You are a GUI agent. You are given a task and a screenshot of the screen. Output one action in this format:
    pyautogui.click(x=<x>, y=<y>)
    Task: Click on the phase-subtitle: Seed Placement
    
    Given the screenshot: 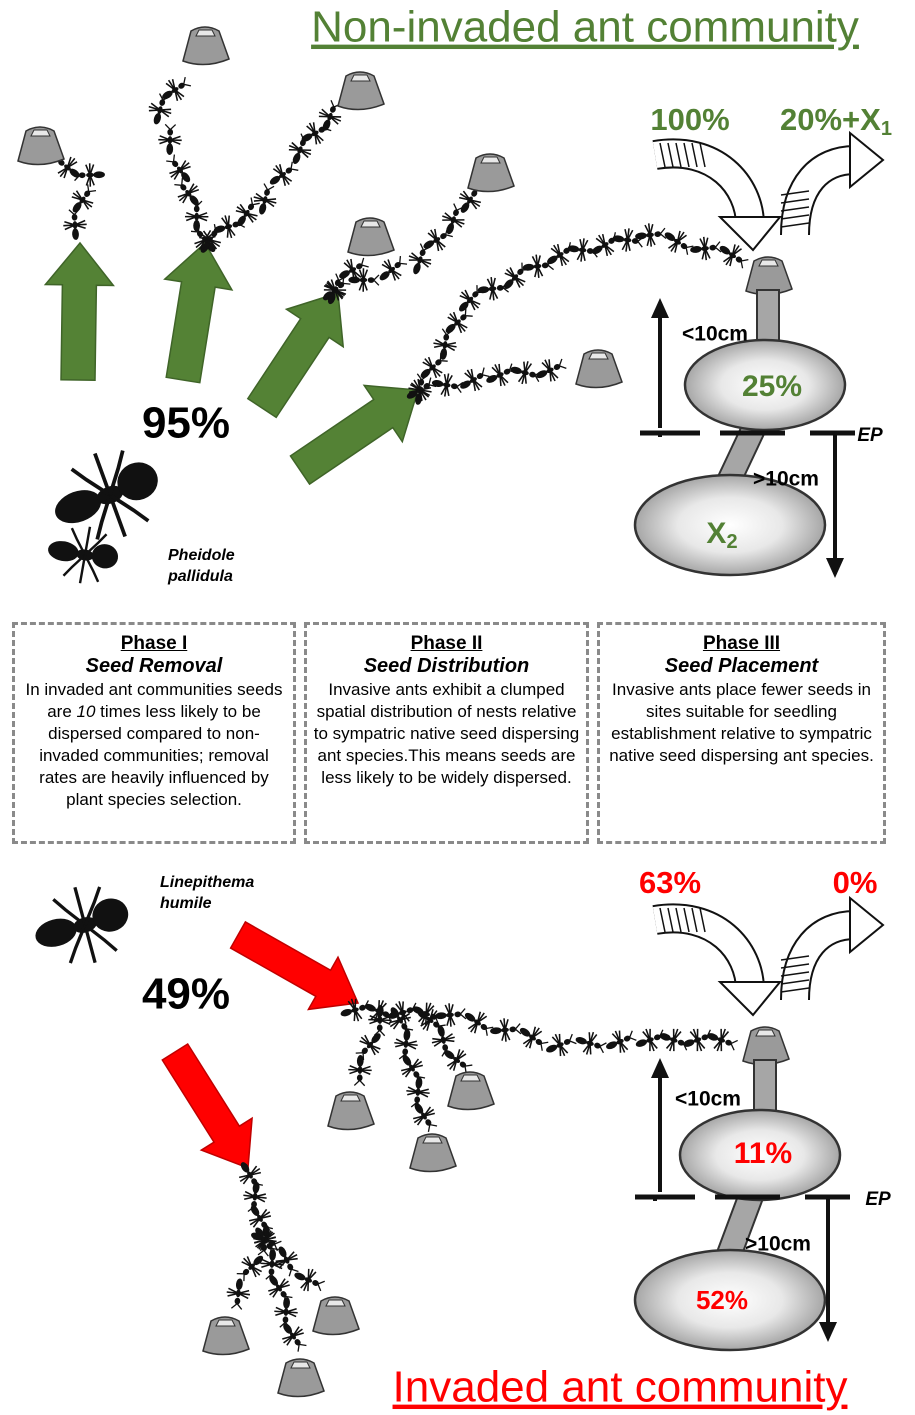 What is the action you would take?
    pyautogui.click(x=741, y=666)
    